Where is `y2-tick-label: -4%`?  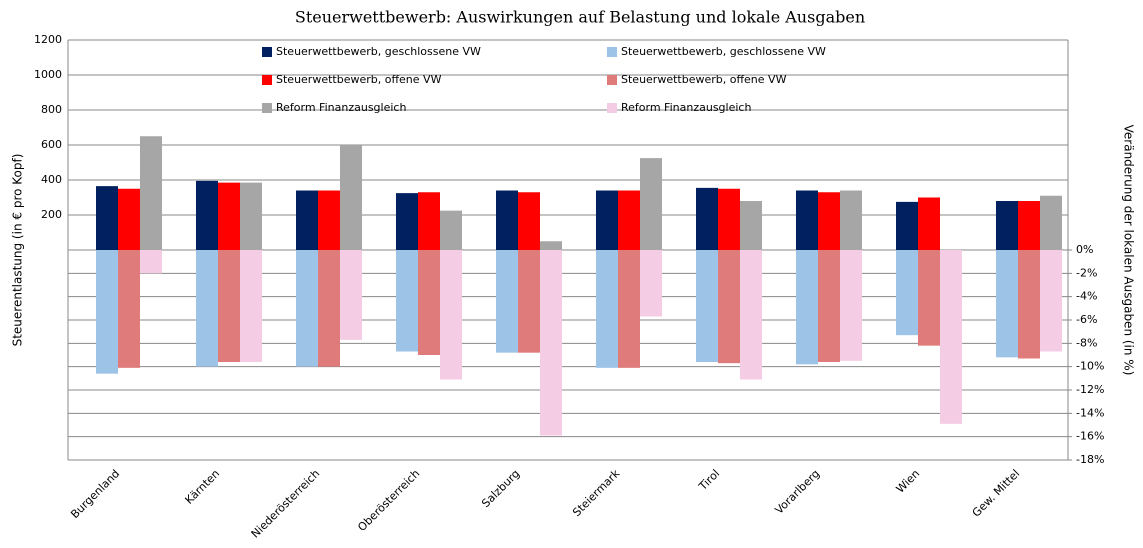 y2-tick-label: -4% is located at coordinates (1086, 296).